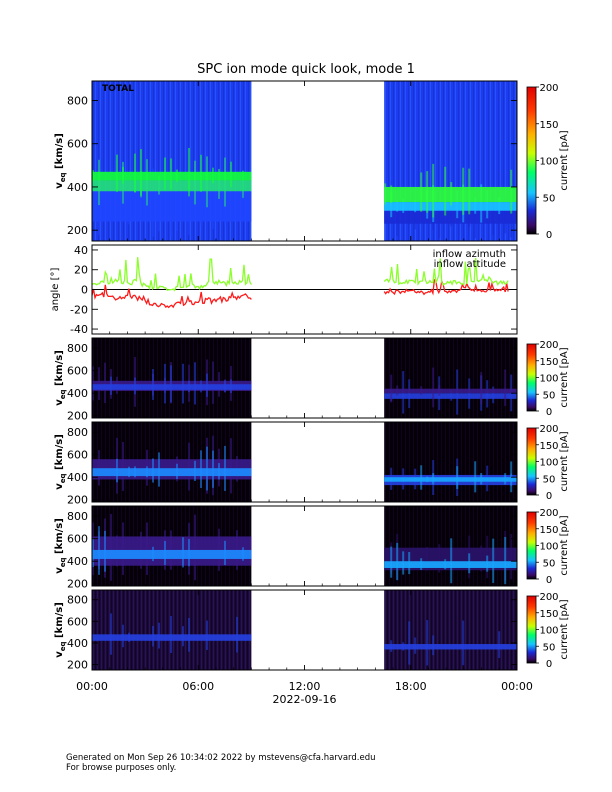  Describe the element at coordinates (470, 264) in the screenshot. I see `legend-entry: inflow attitude` at that location.